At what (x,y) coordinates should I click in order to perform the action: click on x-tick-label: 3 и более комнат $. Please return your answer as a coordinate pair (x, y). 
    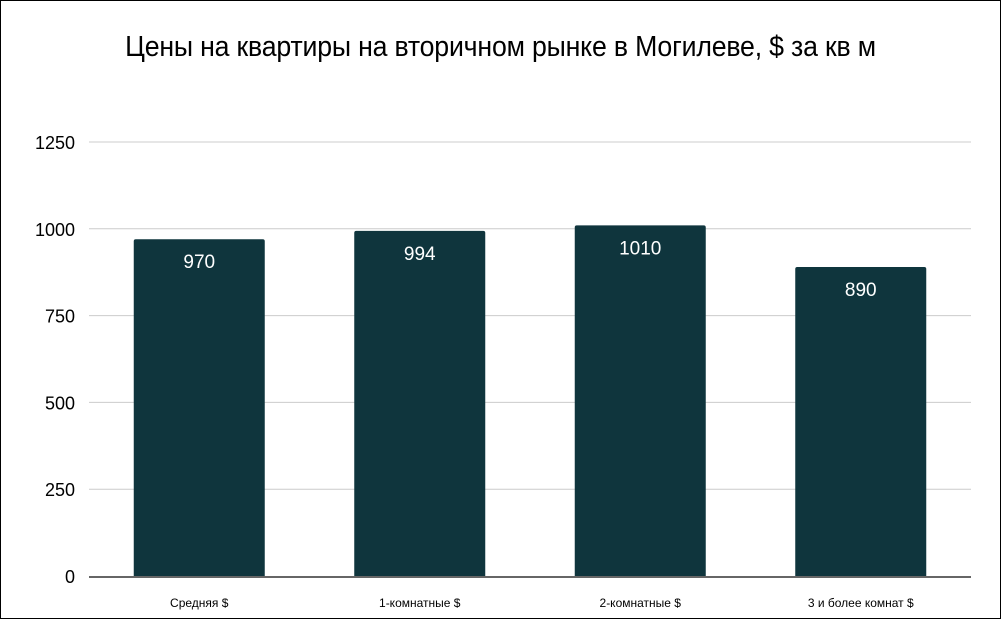
    Looking at the image, I should click on (861, 603).